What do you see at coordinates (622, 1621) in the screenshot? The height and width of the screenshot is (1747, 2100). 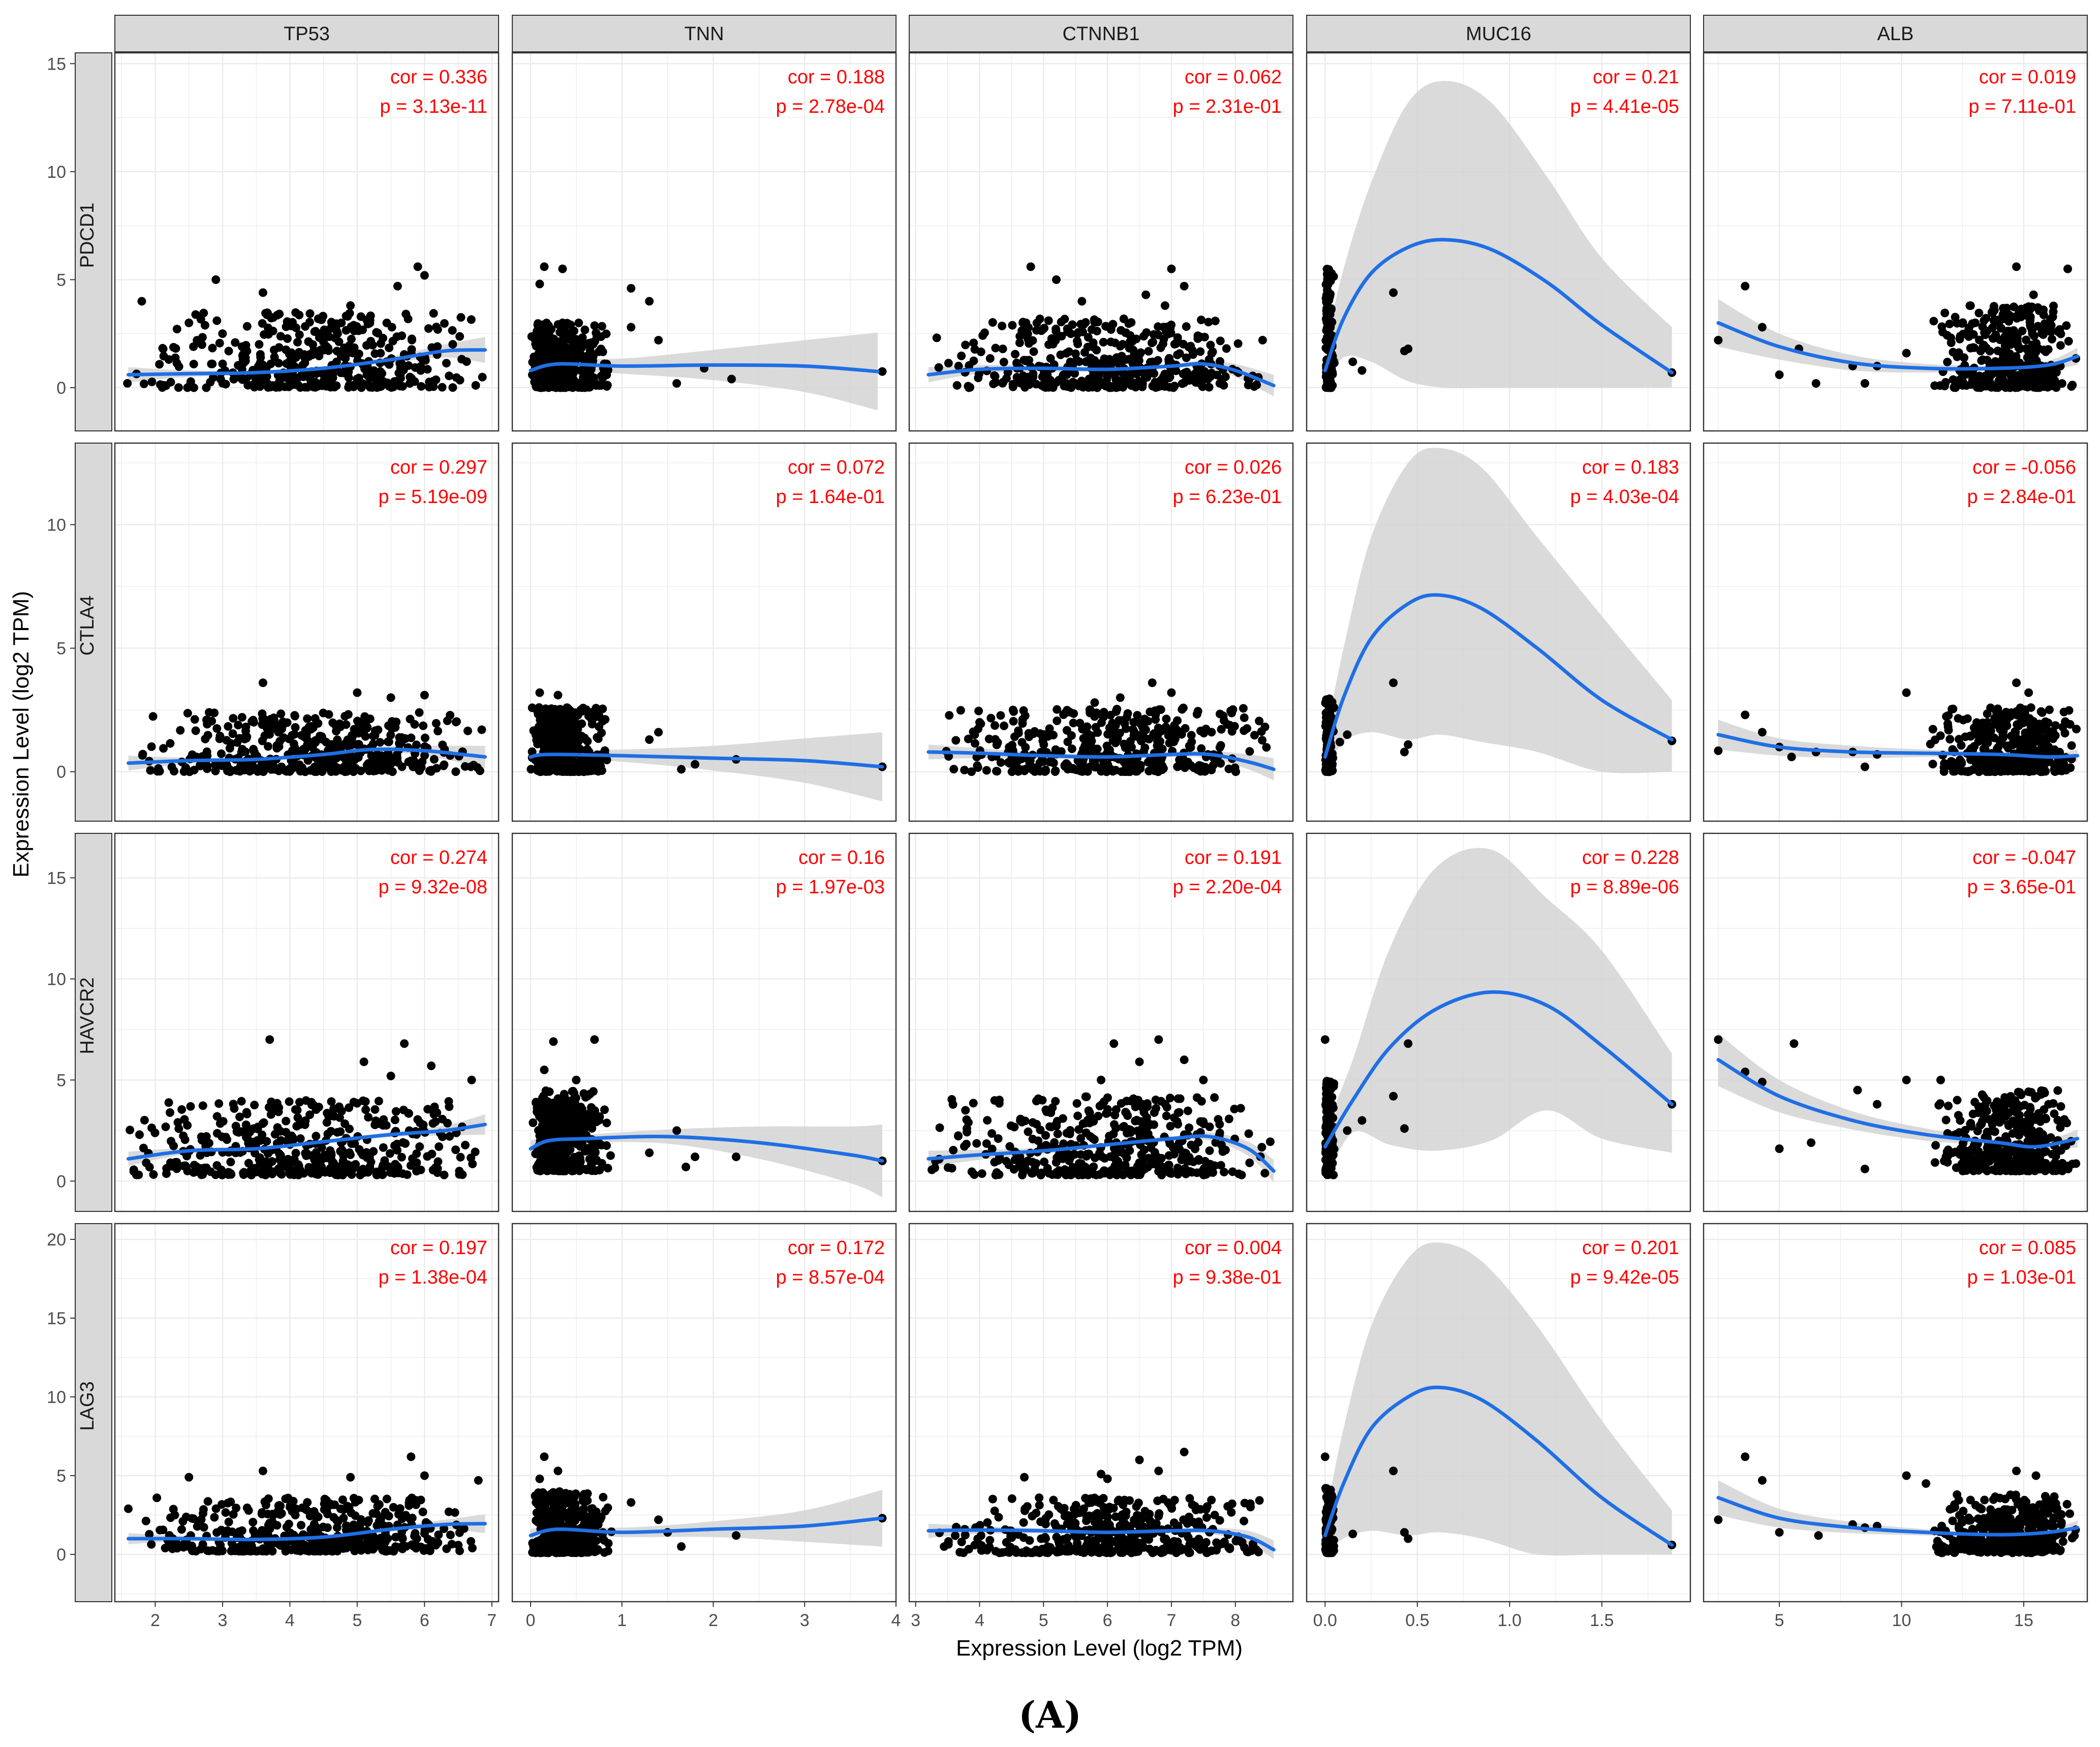 I see `x-tick-label: 1` at bounding box center [622, 1621].